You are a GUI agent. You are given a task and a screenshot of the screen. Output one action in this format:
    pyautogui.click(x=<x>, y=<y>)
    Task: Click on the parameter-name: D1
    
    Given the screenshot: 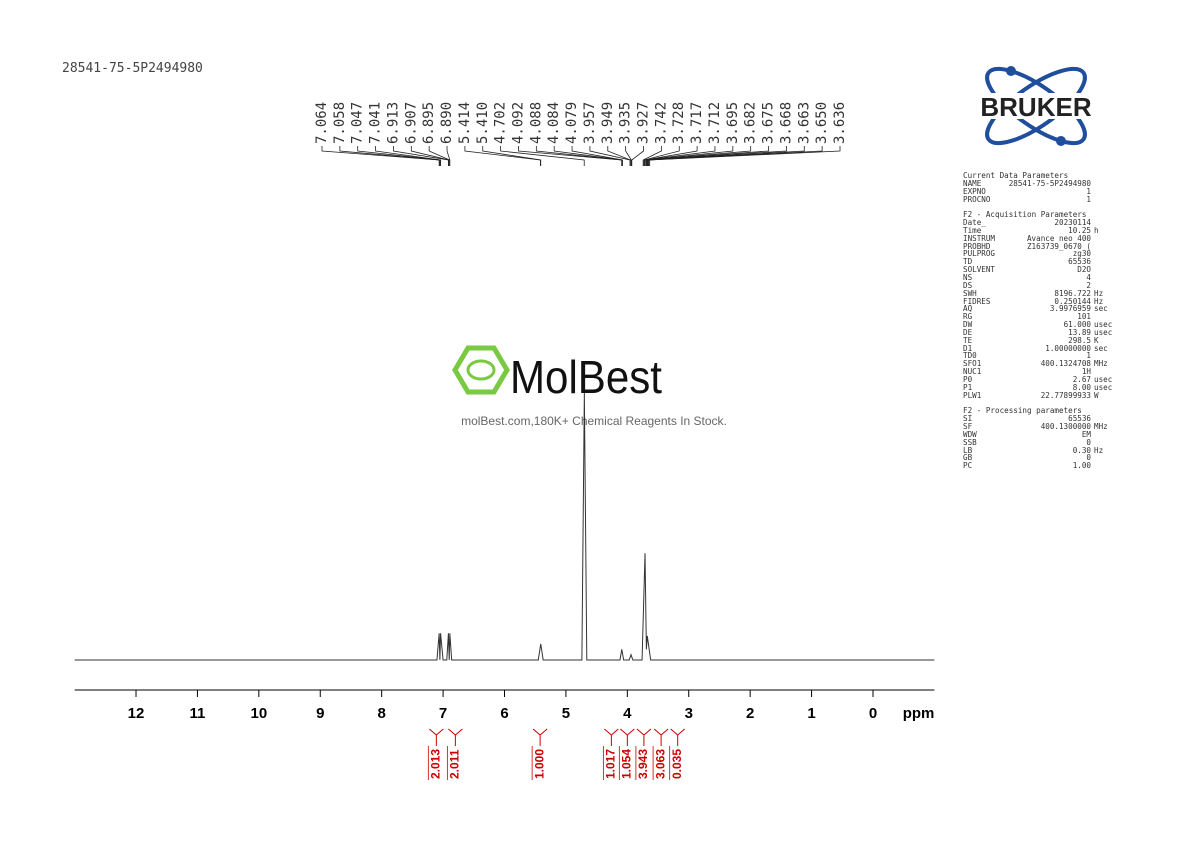 What is the action you would take?
    pyautogui.click(x=968, y=348)
    